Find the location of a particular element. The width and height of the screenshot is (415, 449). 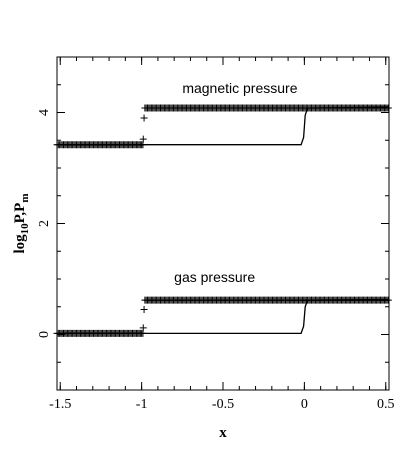

y-tick-label: 4 is located at coordinates (44, 112).